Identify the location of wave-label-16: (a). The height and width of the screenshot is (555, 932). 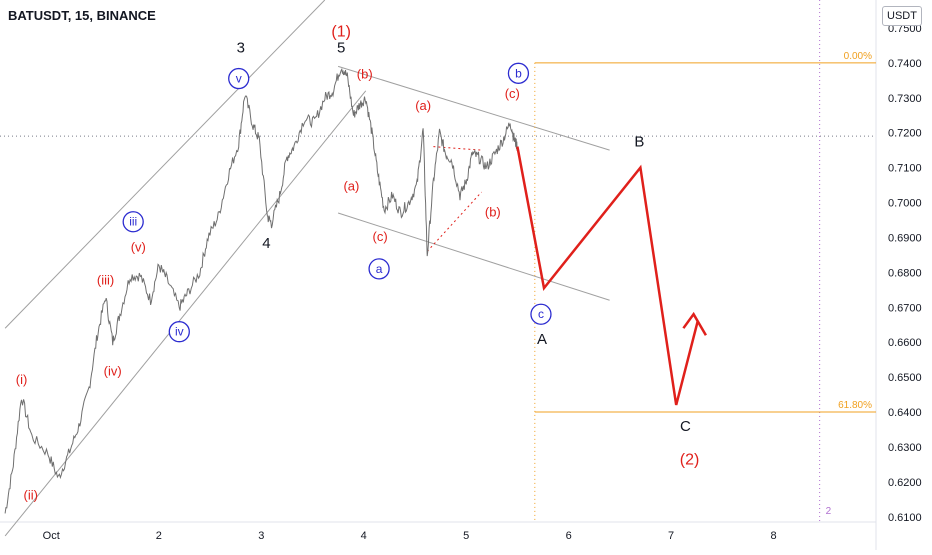
(423, 105).